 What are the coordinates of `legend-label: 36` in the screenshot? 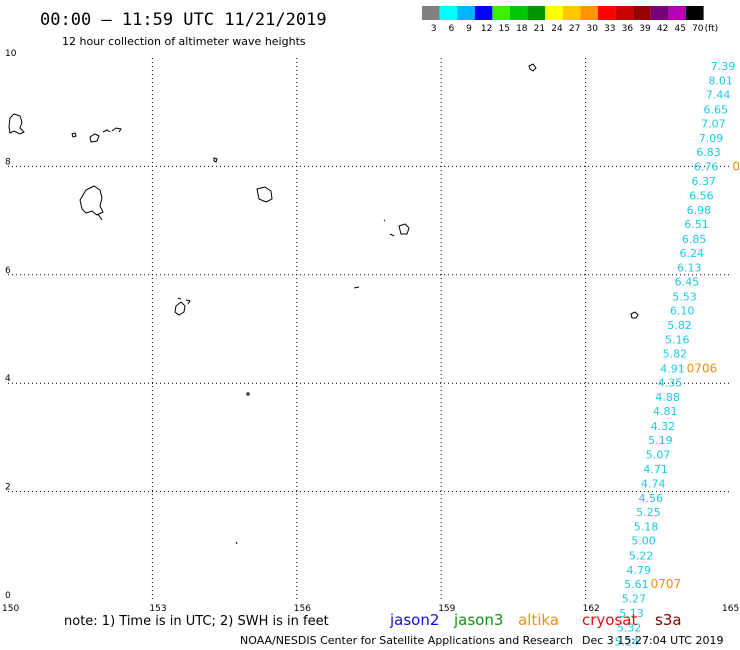 It's located at (628, 29).